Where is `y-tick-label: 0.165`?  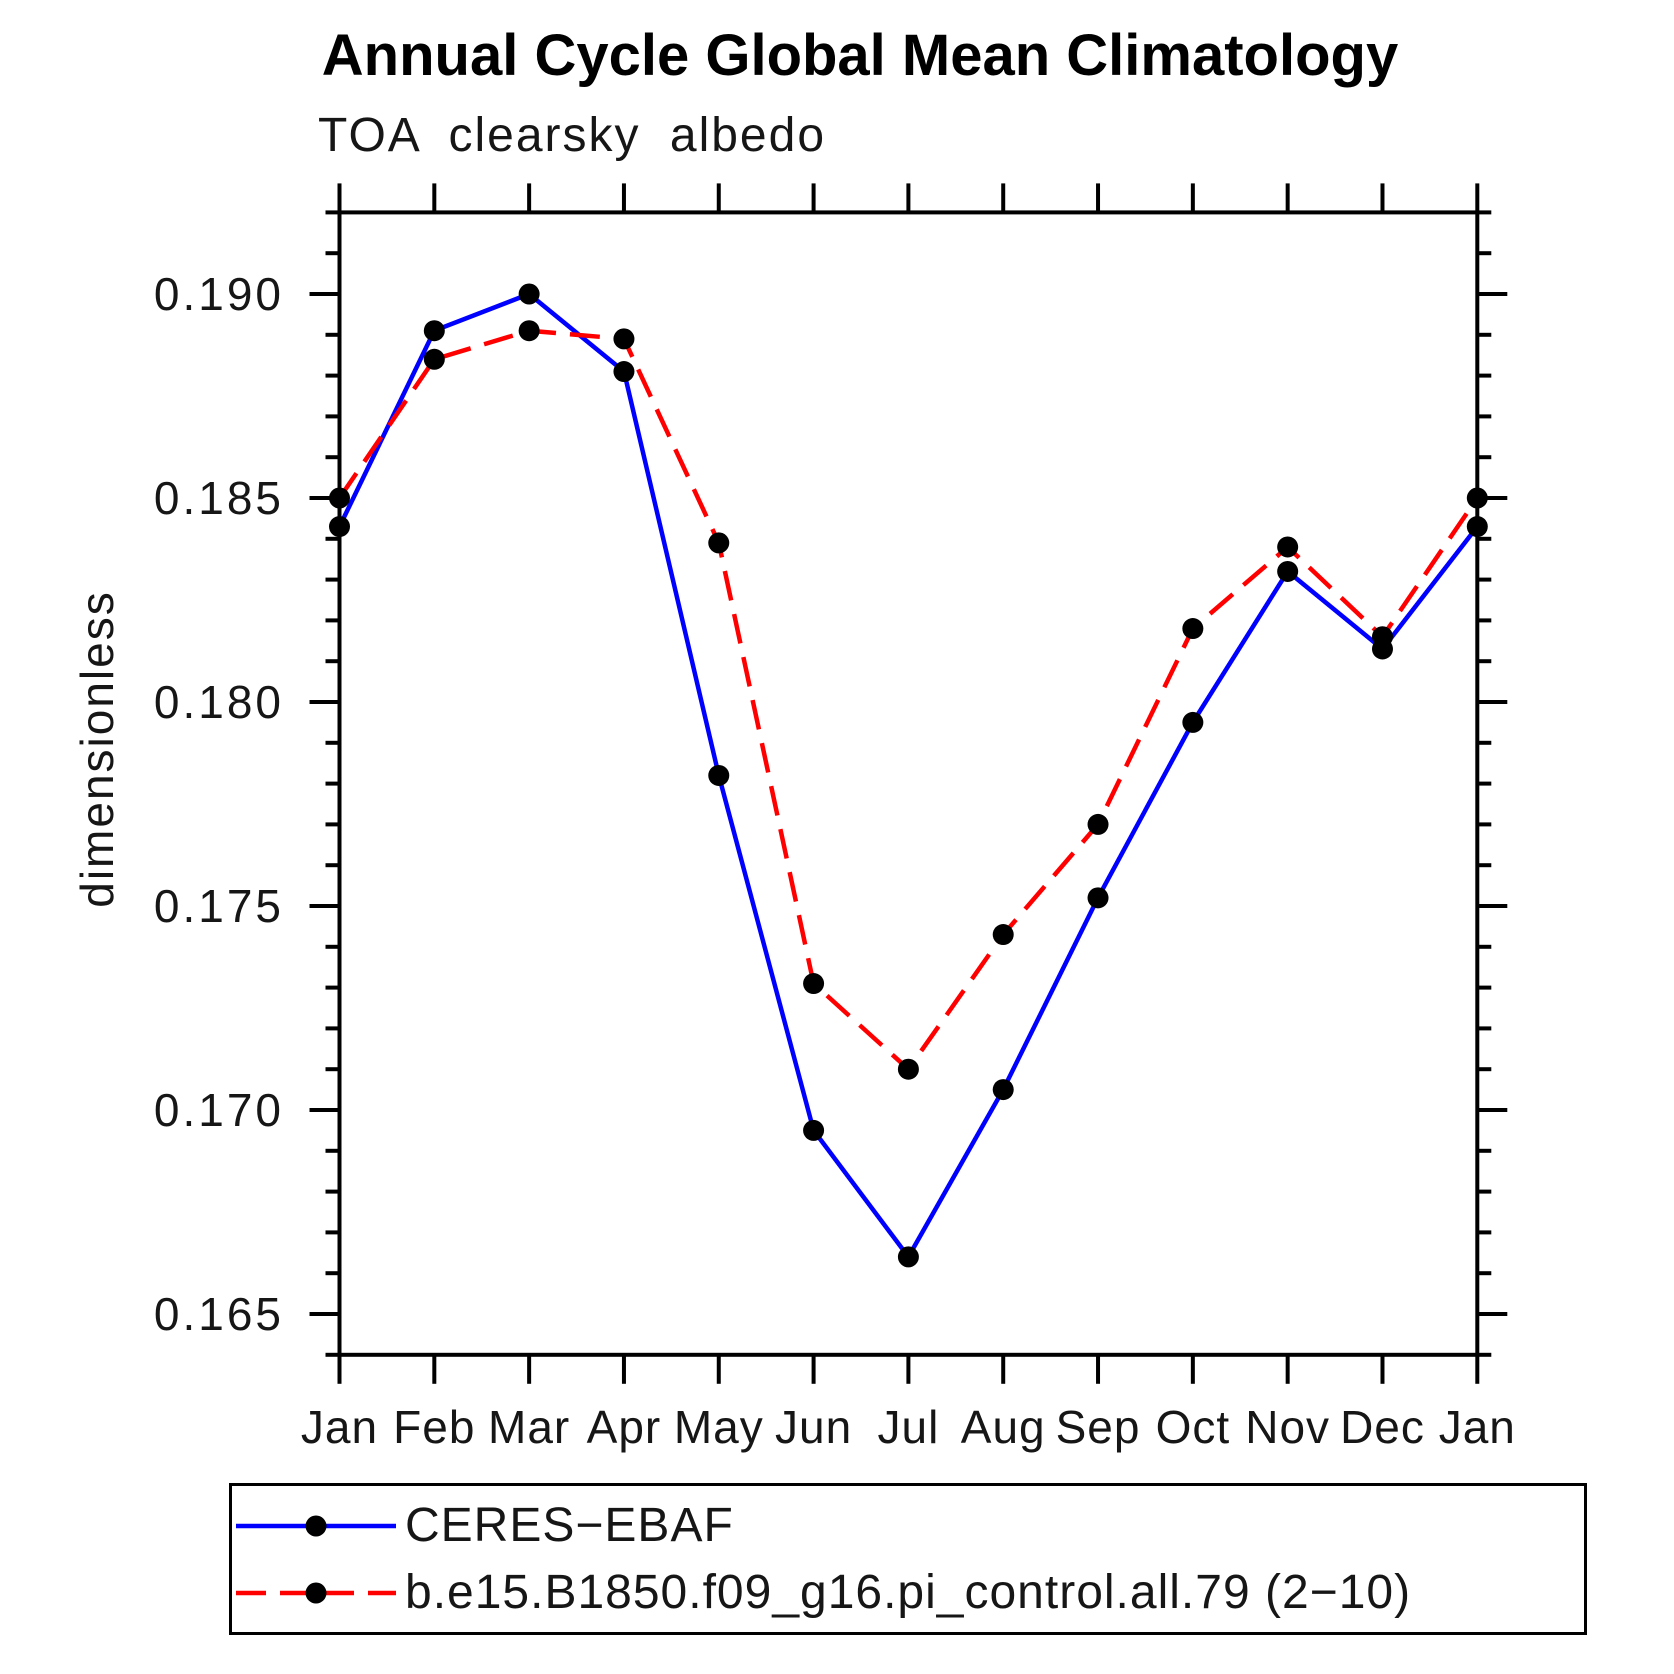 y-tick-label: 0.165 is located at coordinates (219, 1314).